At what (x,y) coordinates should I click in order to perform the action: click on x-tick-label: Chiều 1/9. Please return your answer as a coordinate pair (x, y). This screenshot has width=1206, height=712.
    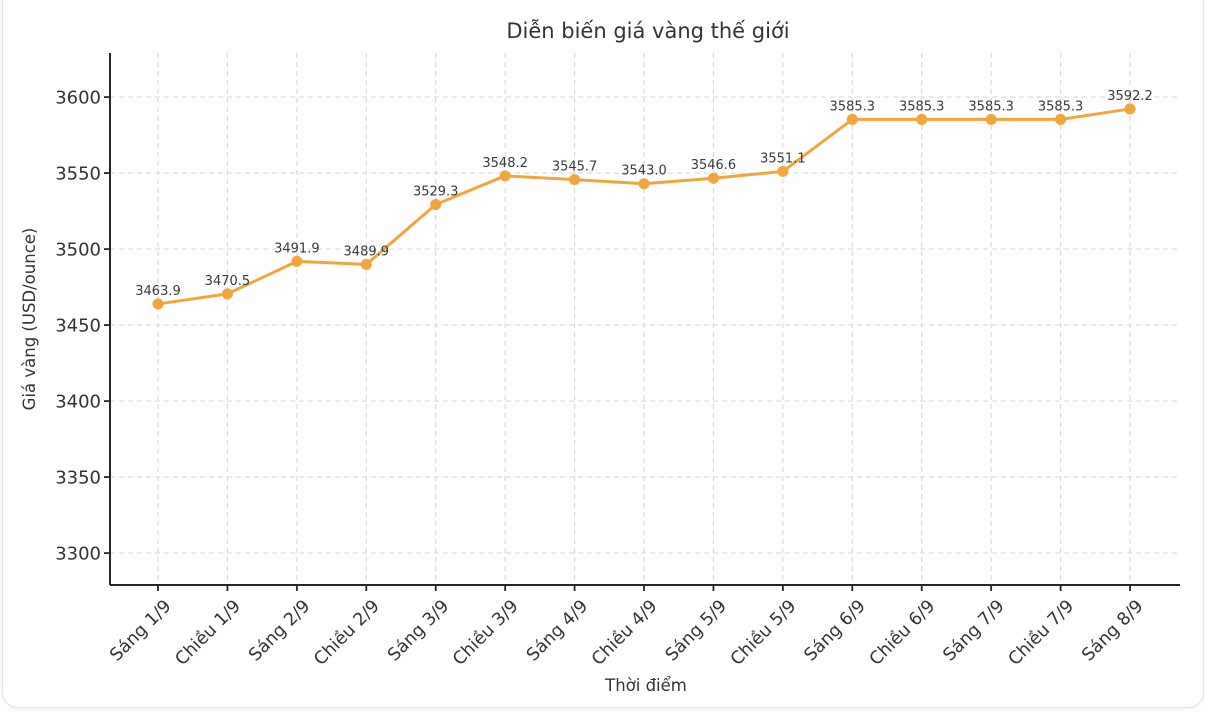
    Looking at the image, I should click on (208, 633).